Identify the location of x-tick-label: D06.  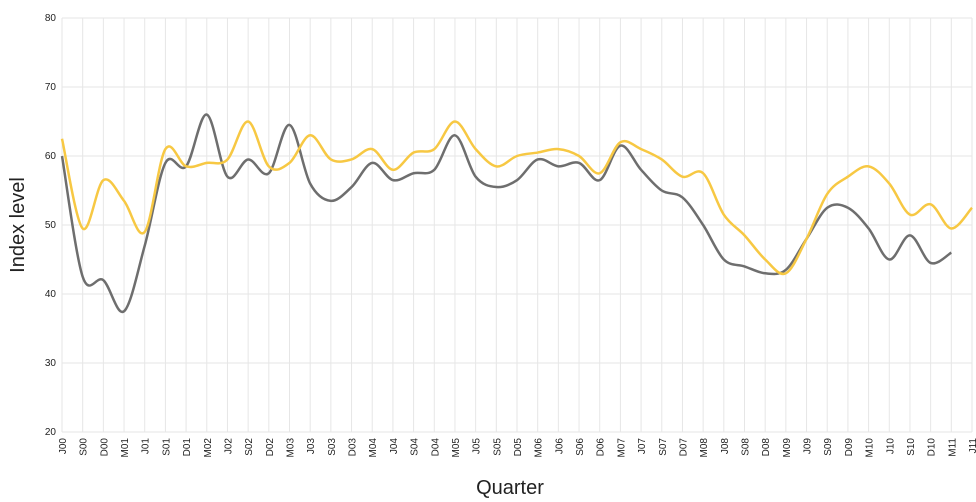
(601, 447).